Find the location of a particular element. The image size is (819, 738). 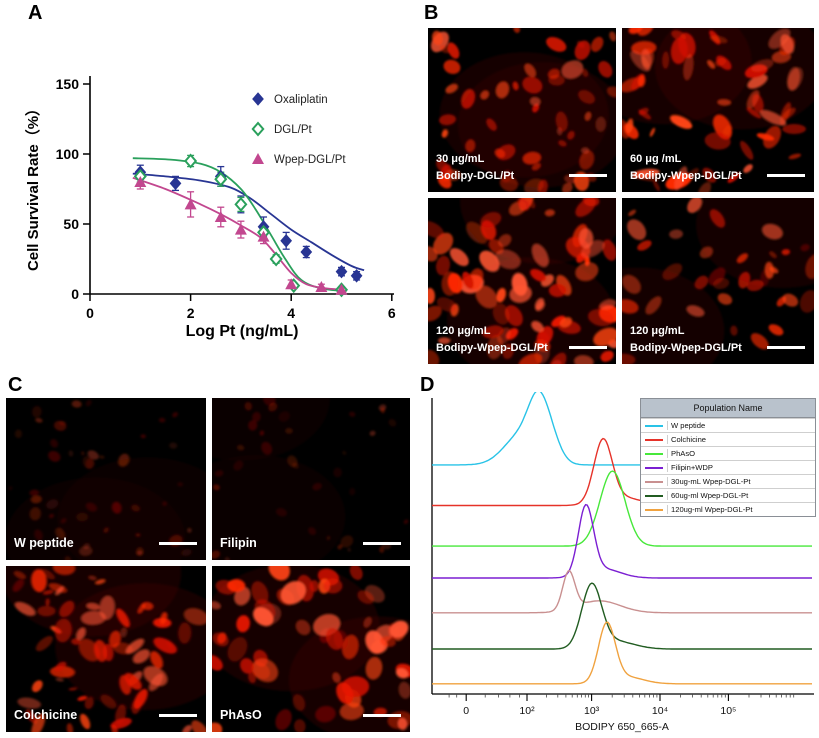

treatment-label: Filipin is located at coordinates (238, 543).